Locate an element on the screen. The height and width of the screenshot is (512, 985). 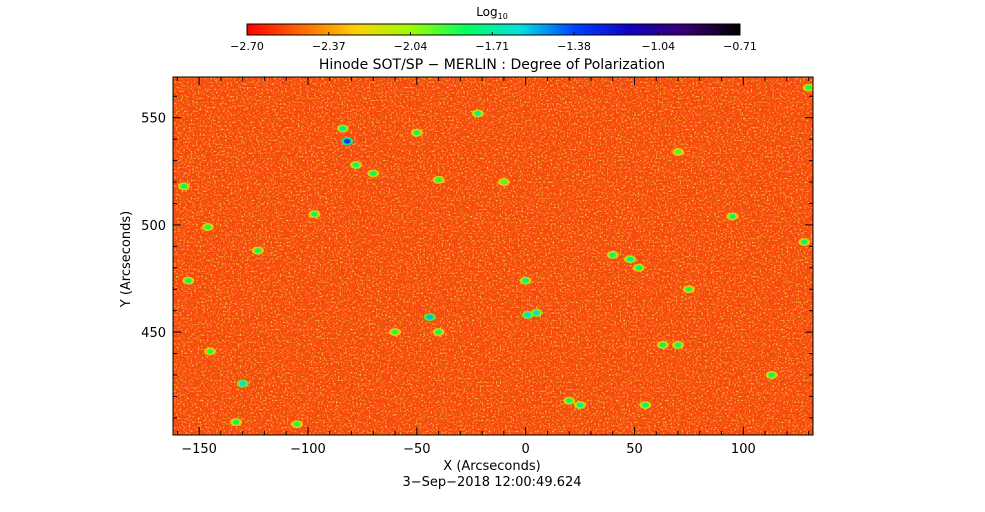
colorbar-label: Log10 is located at coordinates (492, 13).